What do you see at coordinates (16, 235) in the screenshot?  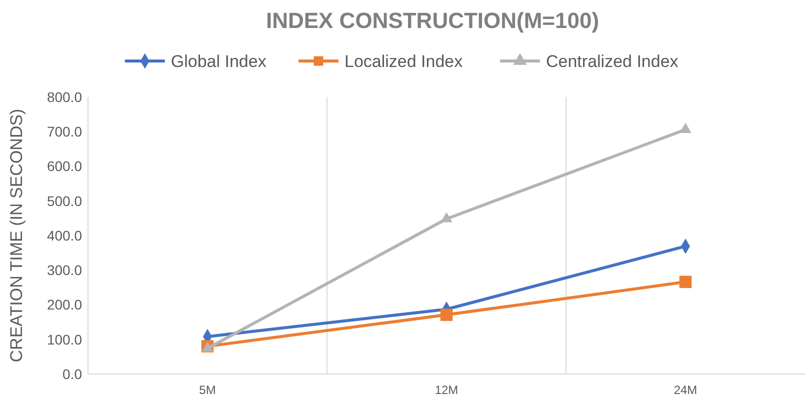 I see `y-axis-title: CREATION TIME (IN SECONDS)` at bounding box center [16, 235].